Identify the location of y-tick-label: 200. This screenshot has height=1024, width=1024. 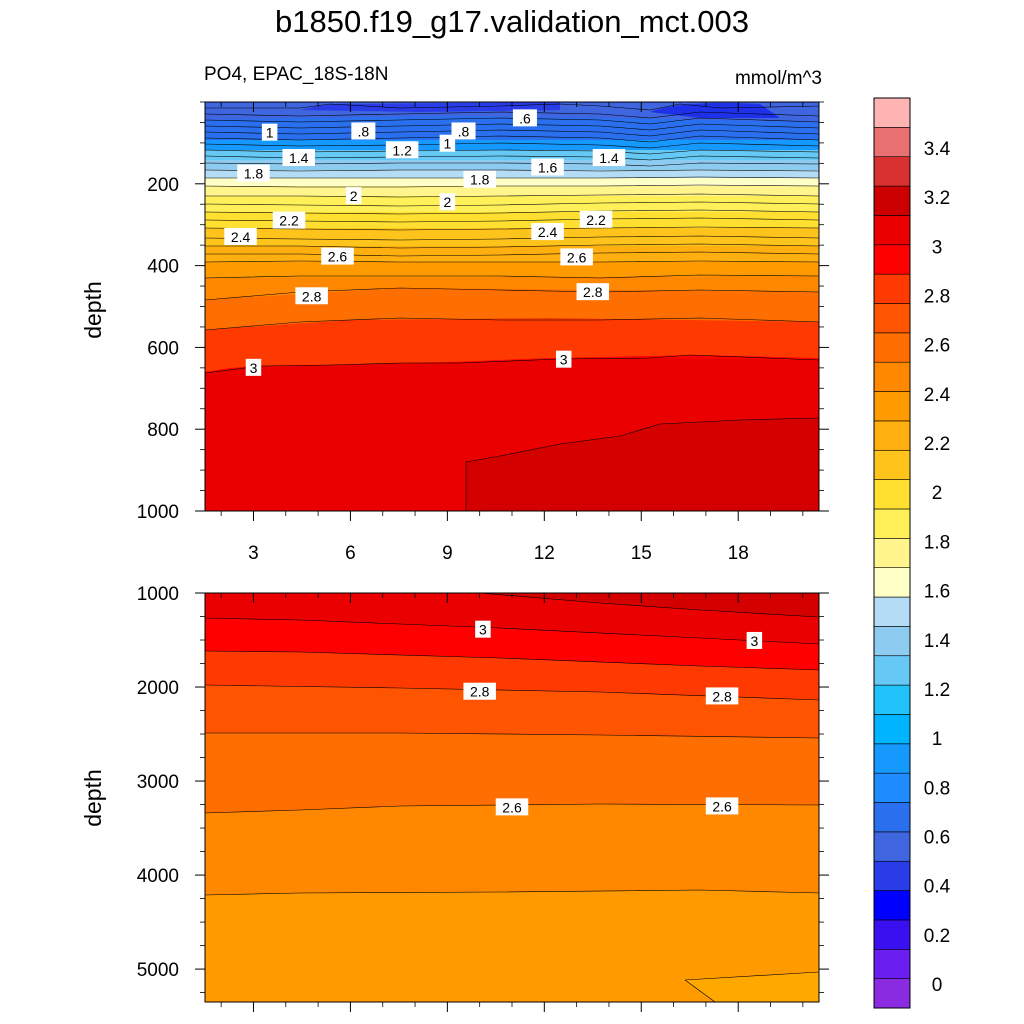
(163, 185).